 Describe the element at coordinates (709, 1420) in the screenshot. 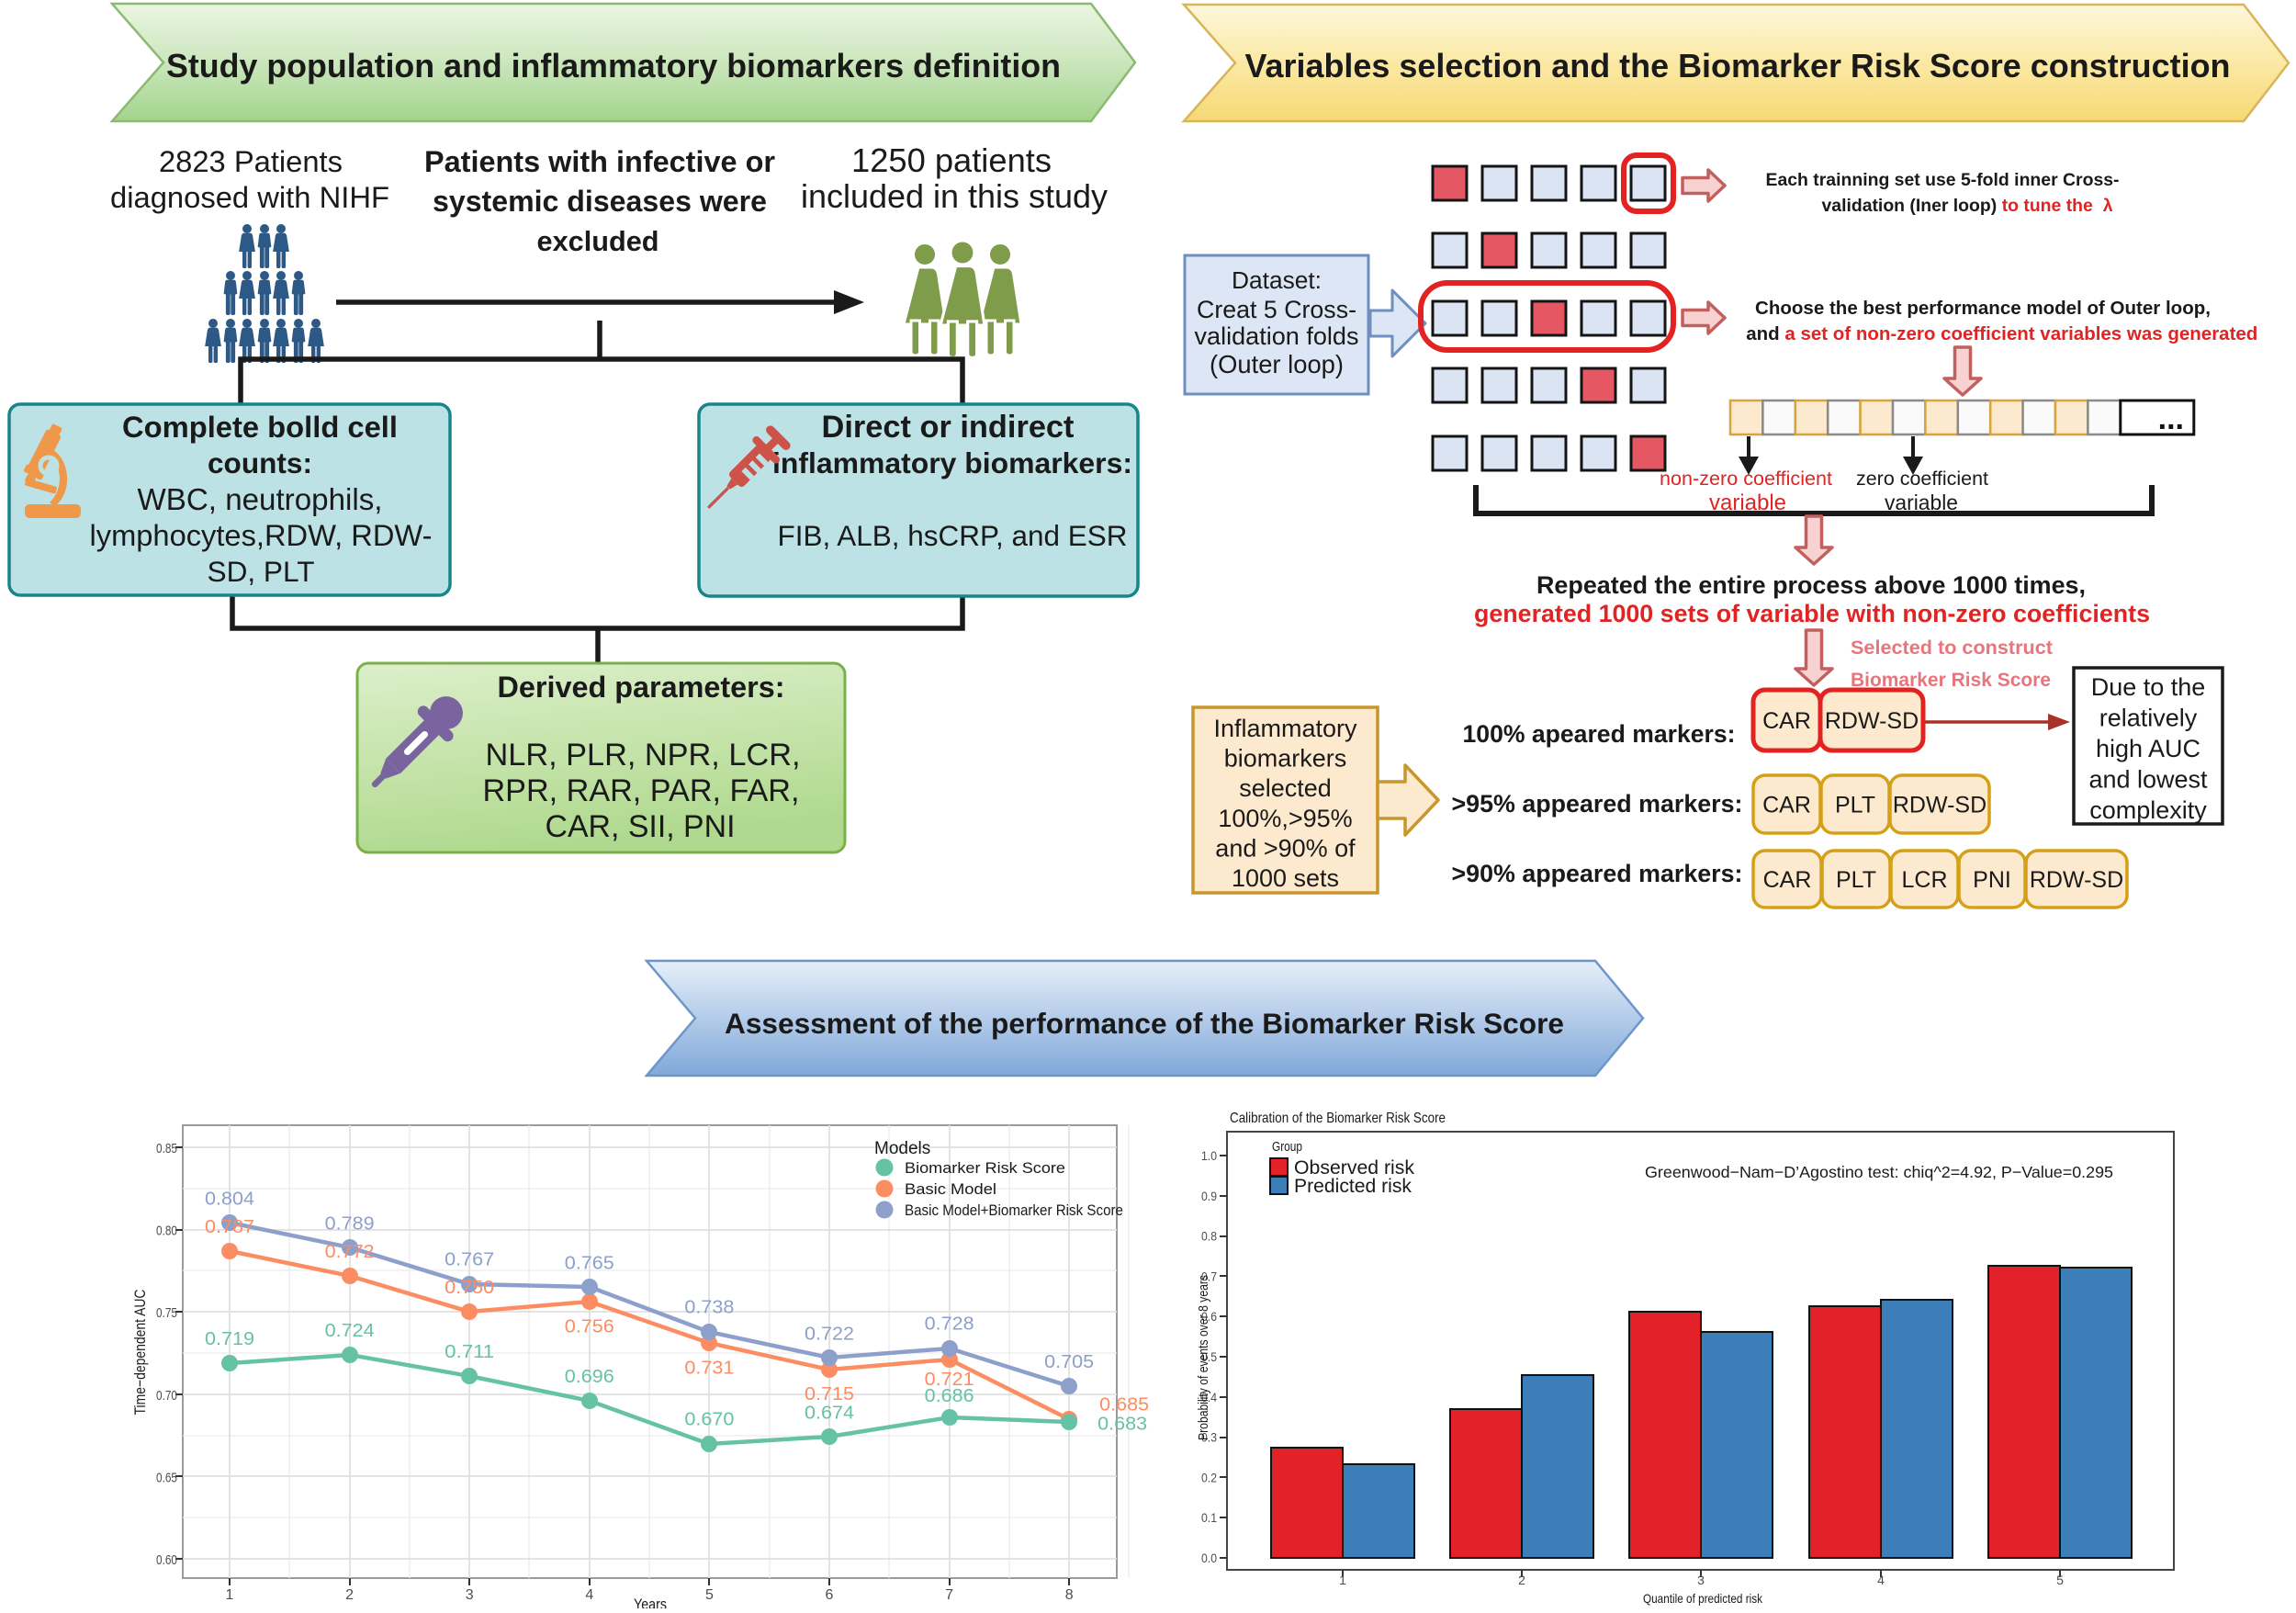

I see `svg-text: 0.670` at that location.